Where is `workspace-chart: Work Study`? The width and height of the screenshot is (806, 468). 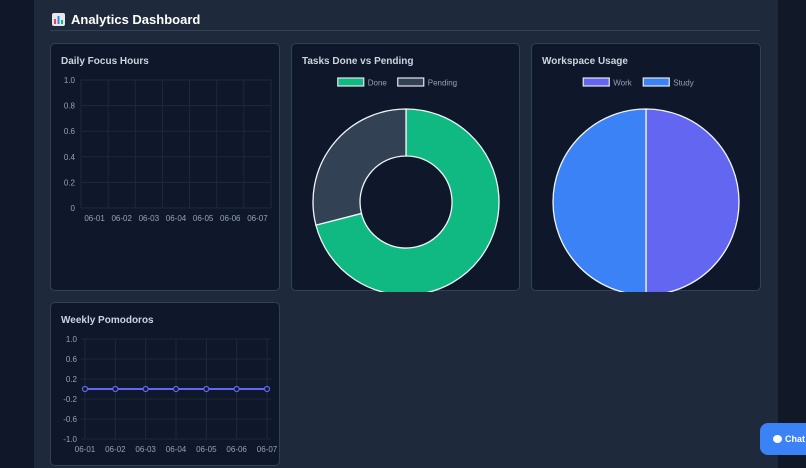
workspace-chart: Work Study is located at coordinates (646, 184).